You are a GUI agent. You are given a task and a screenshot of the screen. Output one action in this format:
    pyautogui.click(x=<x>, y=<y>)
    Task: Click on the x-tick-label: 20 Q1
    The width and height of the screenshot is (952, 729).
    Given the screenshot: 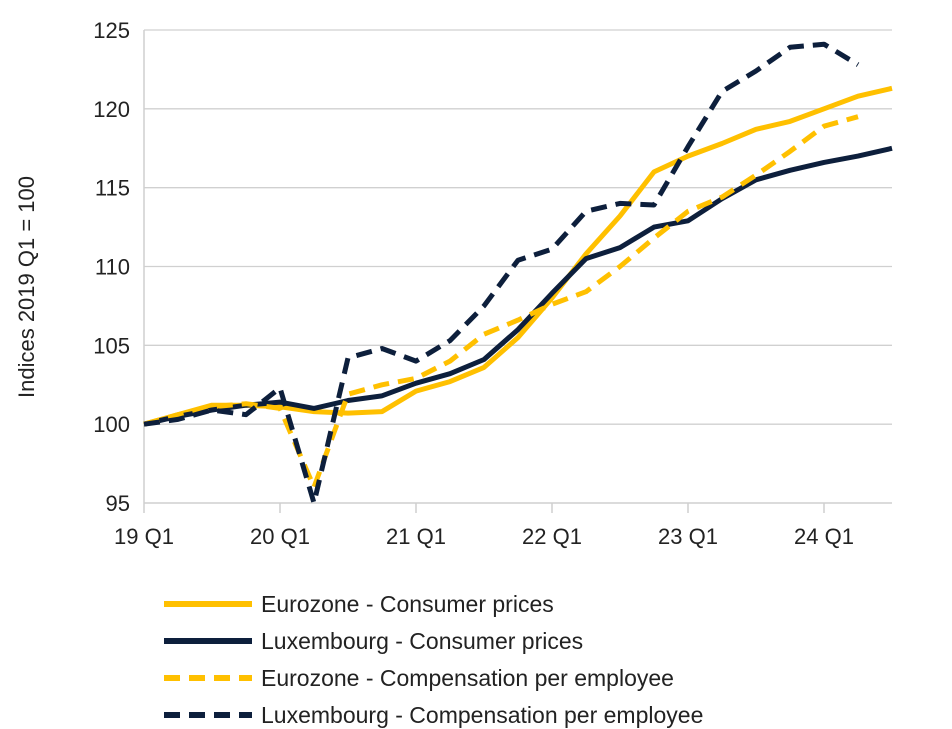 What is the action you would take?
    pyautogui.click(x=280, y=536)
    